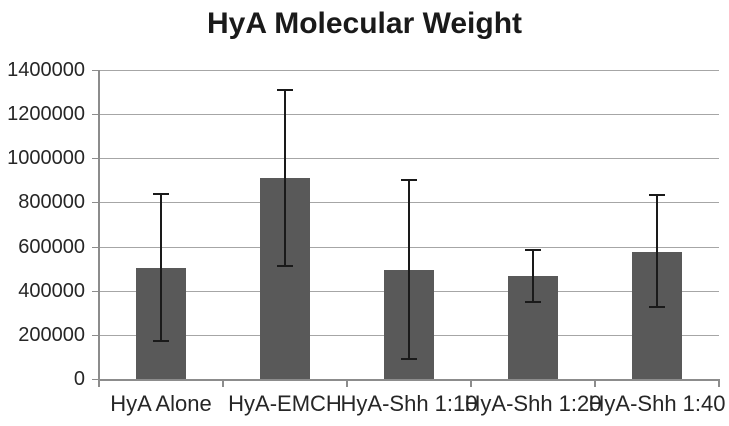  What do you see at coordinates (285, 403) in the screenshot?
I see `category-label: HyA-EMCH` at bounding box center [285, 403].